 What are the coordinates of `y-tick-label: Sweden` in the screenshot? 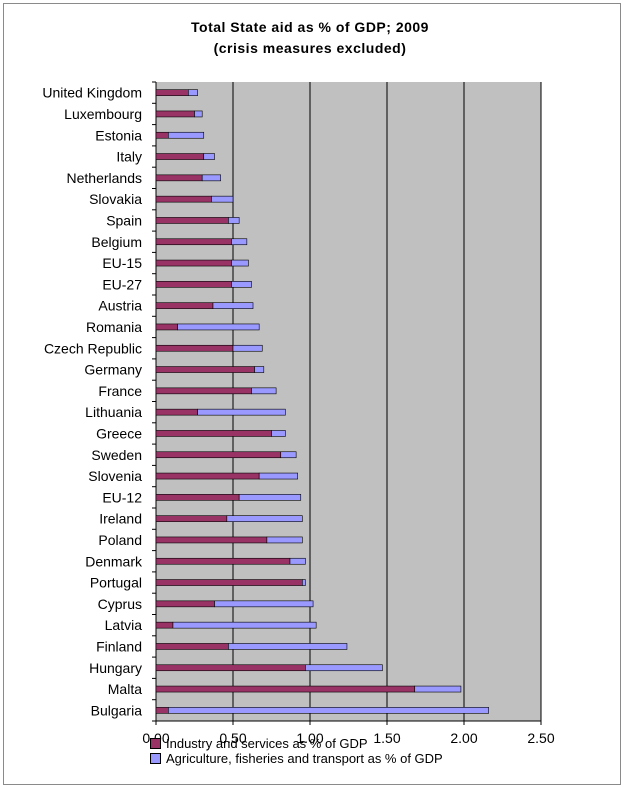 It's located at (116, 455).